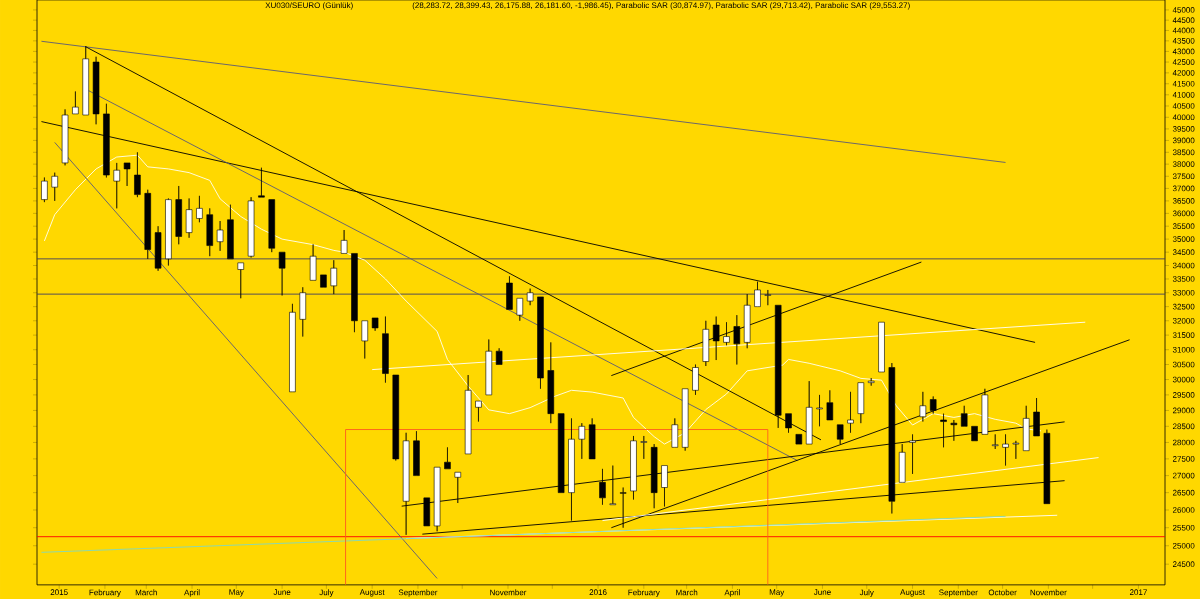 The width and height of the screenshot is (1200, 599). What do you see at coordinates (1183, 213) in the screenshot?
I see `y-tick-label: 36000` at bounding box center [1183, 213].